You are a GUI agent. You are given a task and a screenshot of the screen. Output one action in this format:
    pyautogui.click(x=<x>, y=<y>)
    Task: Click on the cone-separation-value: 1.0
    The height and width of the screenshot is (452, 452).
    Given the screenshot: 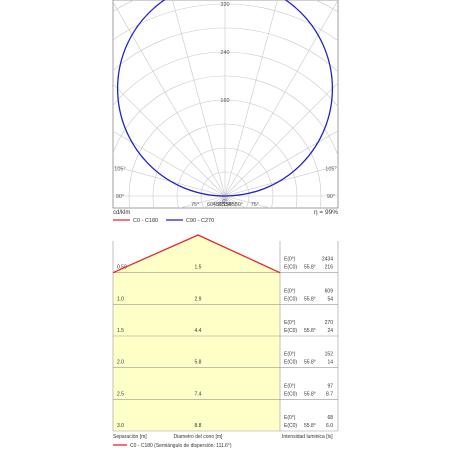 What is the action you would take?
    pyautogui.click(x=120, y=299)
    